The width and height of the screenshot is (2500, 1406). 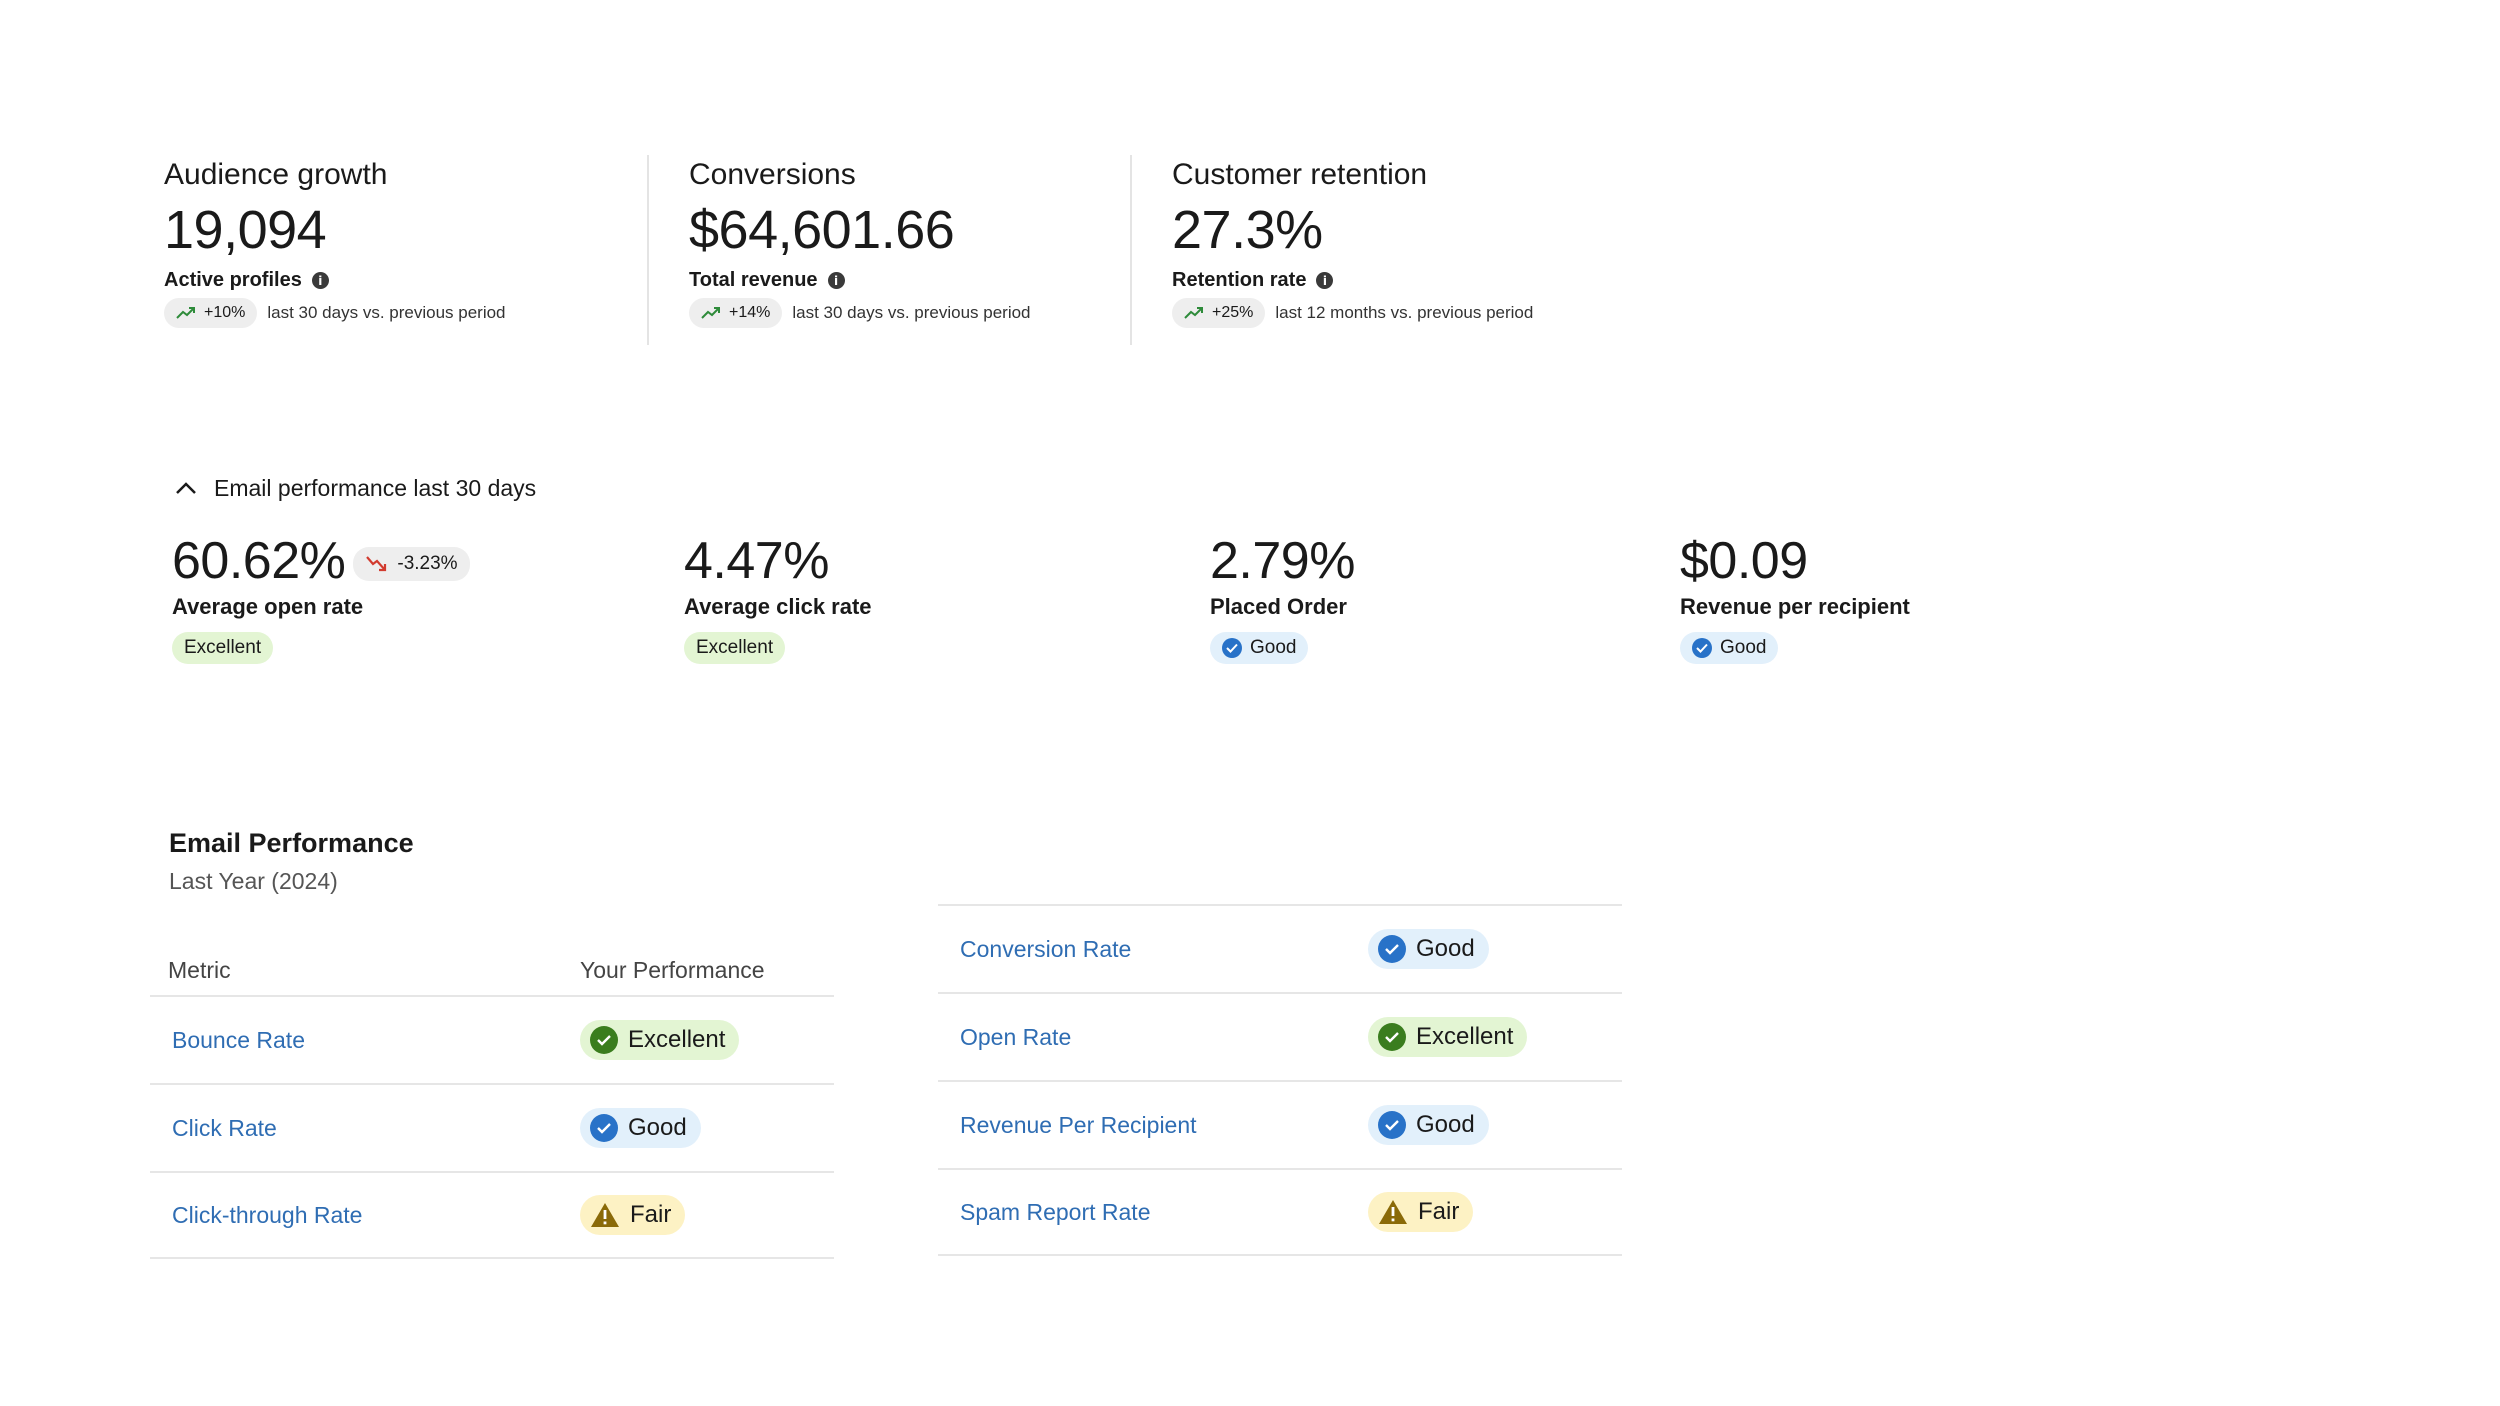 I want to click on rating-label: Fair, so click(x=651, y=1214).